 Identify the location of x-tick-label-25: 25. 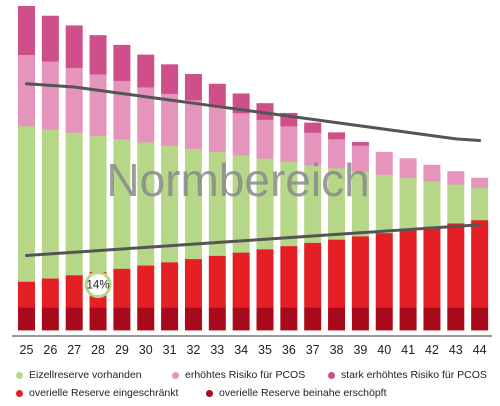
(27, 350).